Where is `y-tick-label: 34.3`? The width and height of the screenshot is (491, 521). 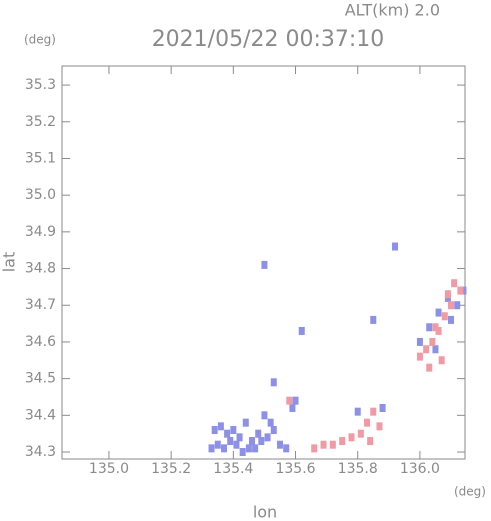 y-tick-label: 34.3 is located at coordinates (40, 452).